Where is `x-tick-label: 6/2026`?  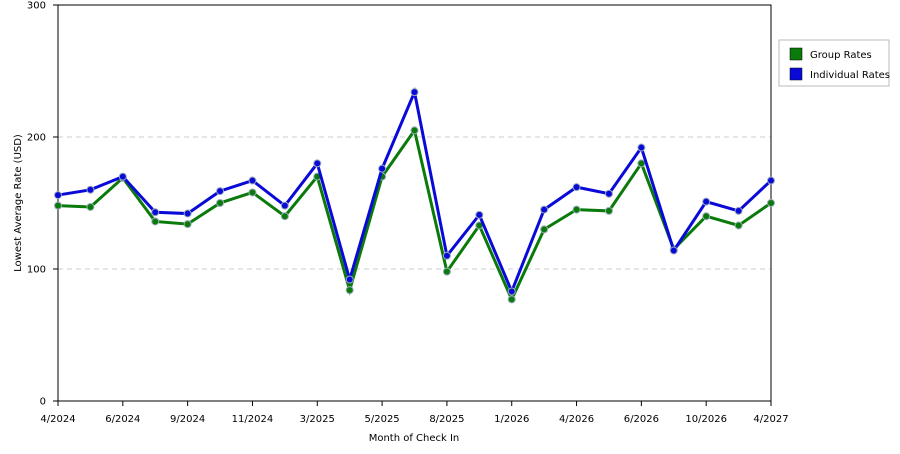 x-tick-label: 6/2026 is located at coordinates (641, 419).